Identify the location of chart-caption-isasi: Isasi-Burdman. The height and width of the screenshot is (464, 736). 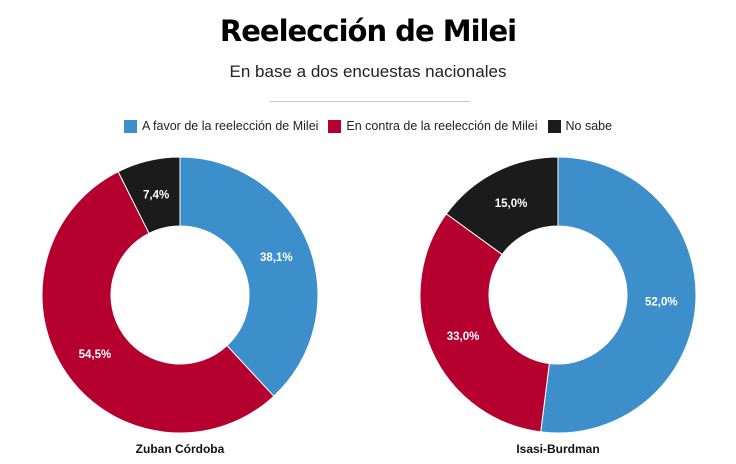
(558, 449).